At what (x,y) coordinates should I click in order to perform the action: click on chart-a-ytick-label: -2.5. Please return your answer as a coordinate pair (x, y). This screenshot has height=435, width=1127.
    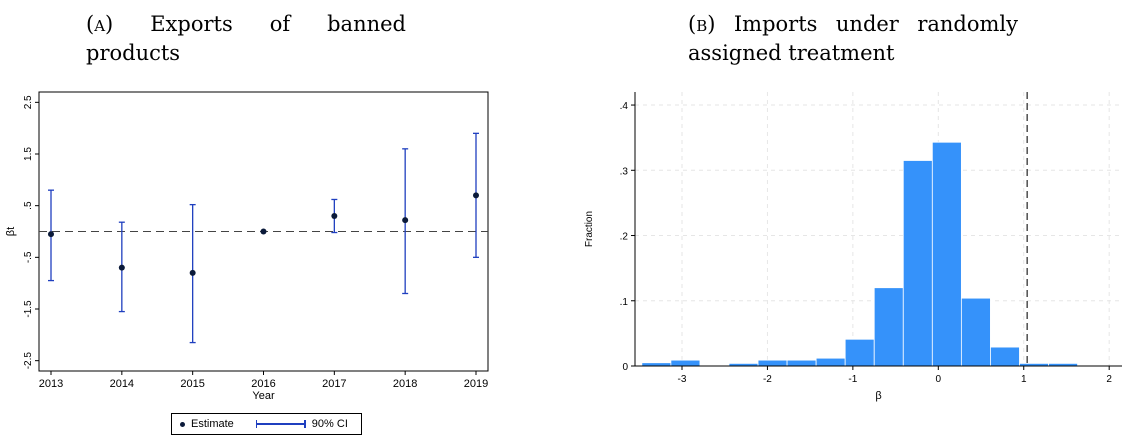
    Looking at the image, I should click on (28, 361).